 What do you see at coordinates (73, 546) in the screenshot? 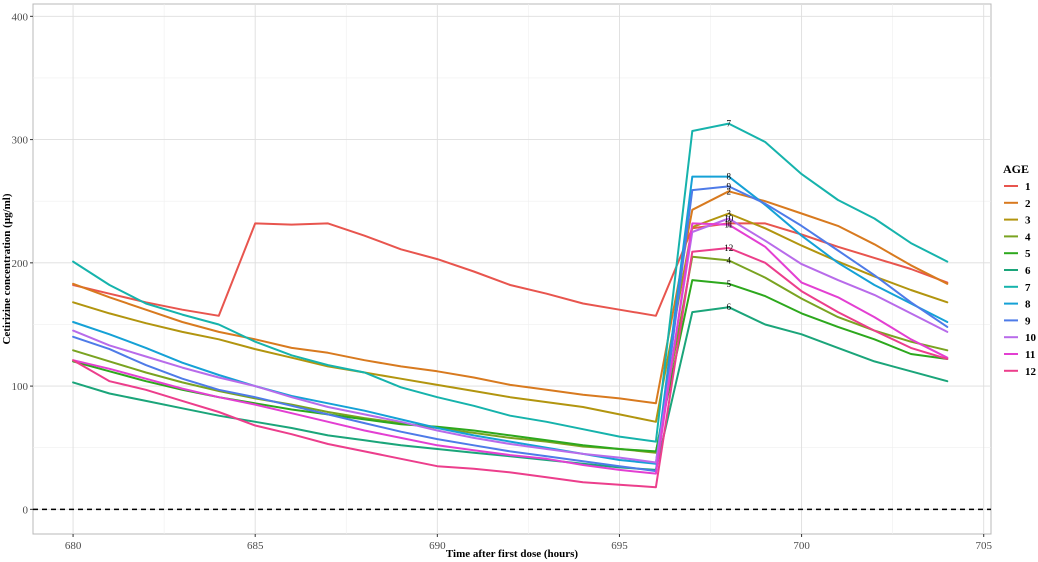
I see `x-tick-label: 680` at bounding box center [73, 546].